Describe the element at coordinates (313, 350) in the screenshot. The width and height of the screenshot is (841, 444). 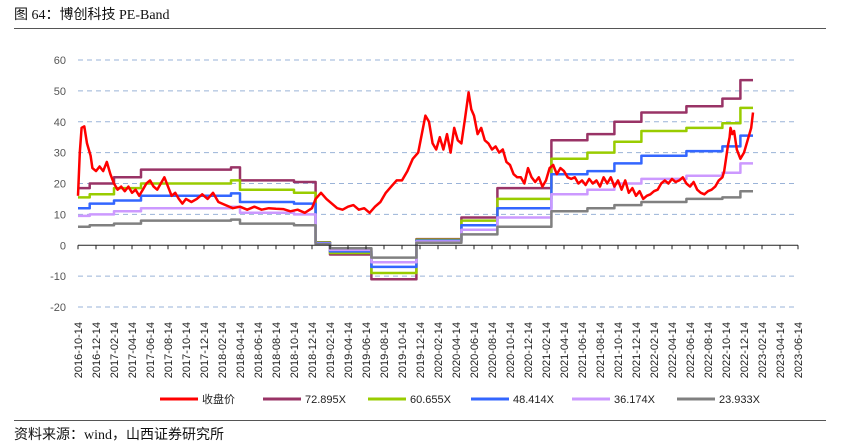
I see `x-tick-label: 2018-12-14` at that location.